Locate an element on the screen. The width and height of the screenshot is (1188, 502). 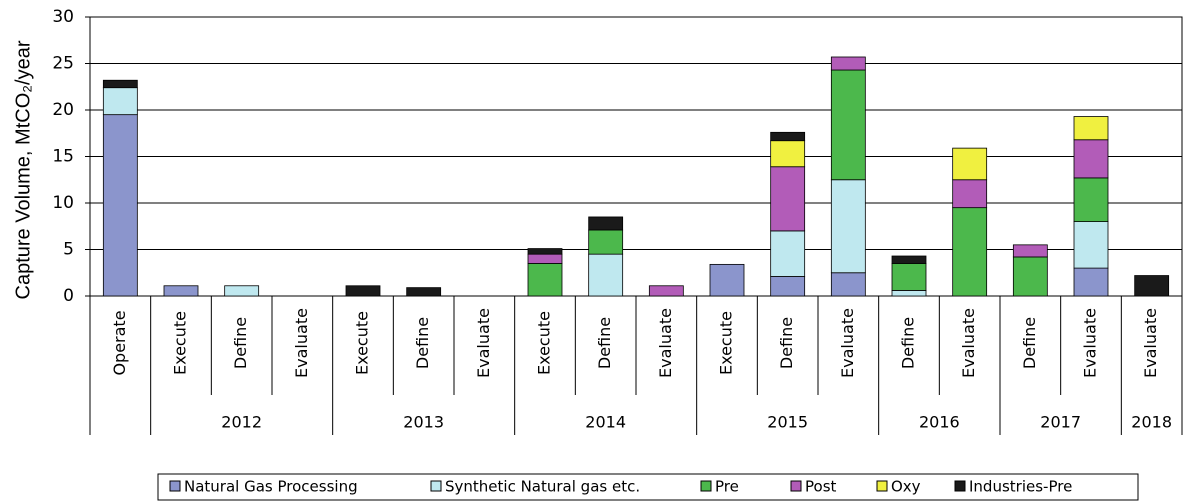
legend-frame is located at coordinates (648, 487).